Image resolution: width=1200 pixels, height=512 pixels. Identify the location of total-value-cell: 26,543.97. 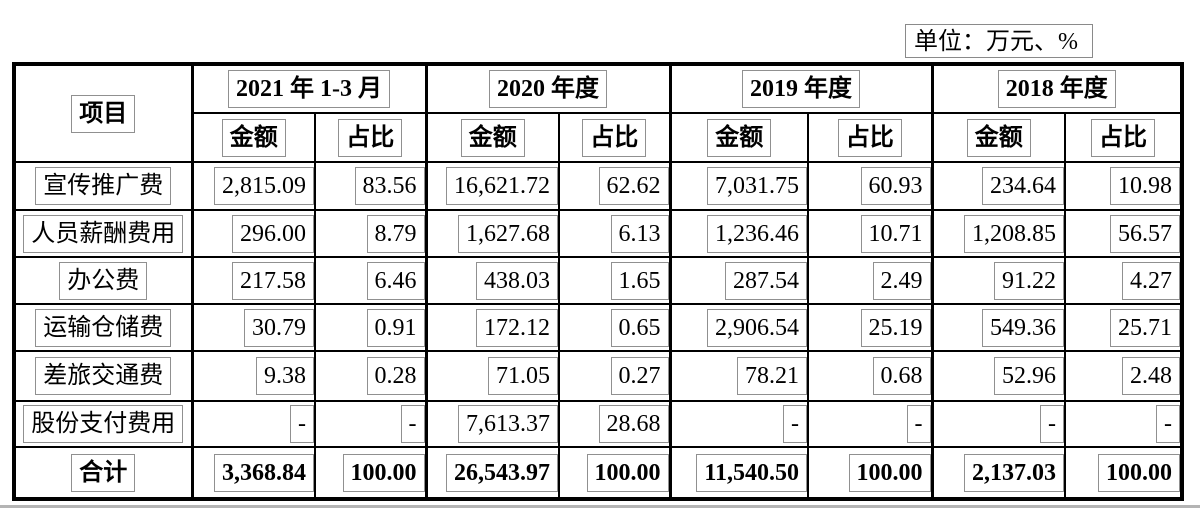
(491, 472).